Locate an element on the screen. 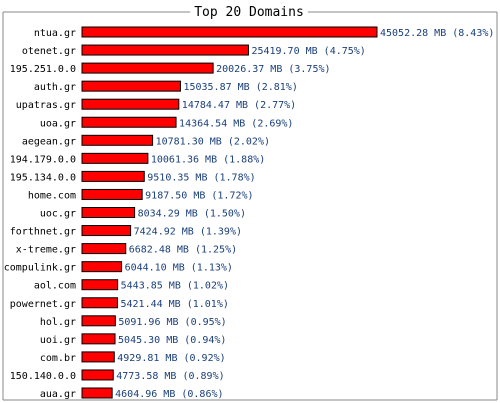 The width and height of the screenshot is (500, 403). category-label: hol.gr is located at coordinates (58, 322).